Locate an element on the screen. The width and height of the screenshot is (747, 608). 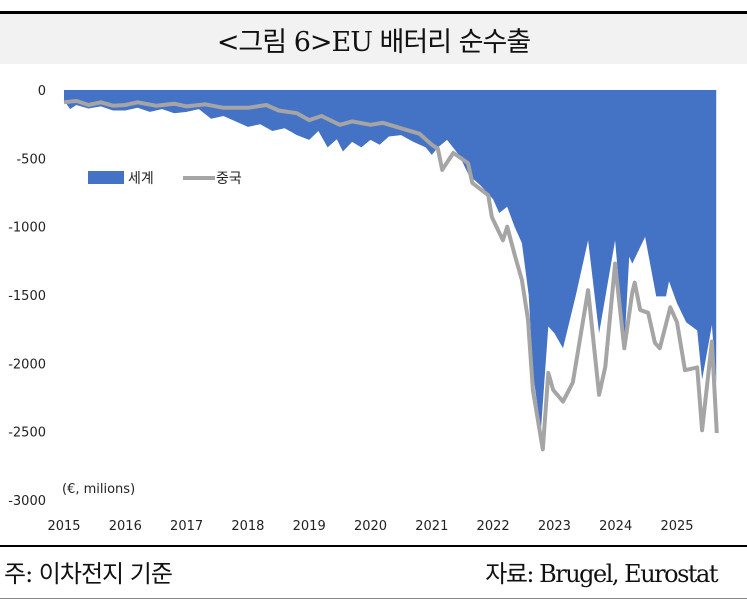
y-tick-label: -1000 is located at coordinates (27, 228).